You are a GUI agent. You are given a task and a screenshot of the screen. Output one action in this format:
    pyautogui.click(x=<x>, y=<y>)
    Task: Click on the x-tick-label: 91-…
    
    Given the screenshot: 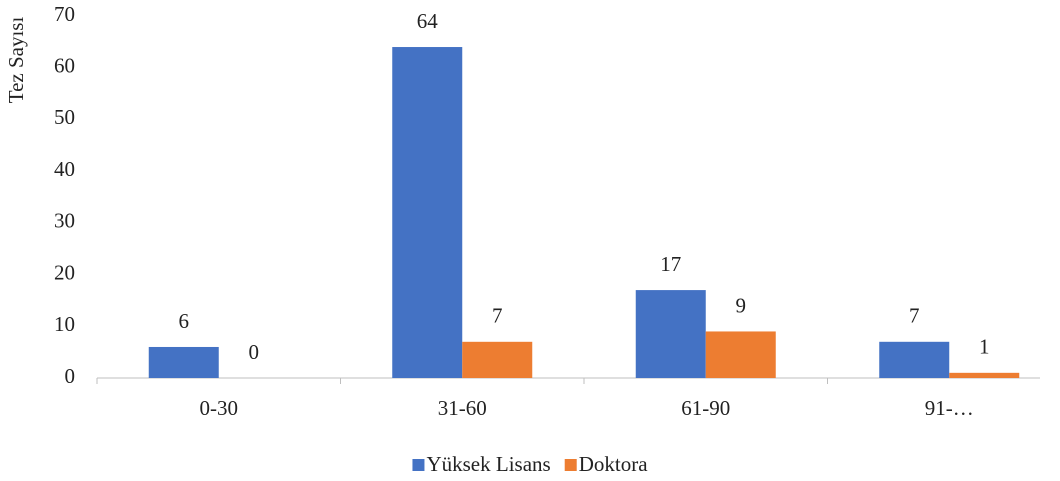 What is the action you would take?
    pyautogui.click(x=949, y=408)
    